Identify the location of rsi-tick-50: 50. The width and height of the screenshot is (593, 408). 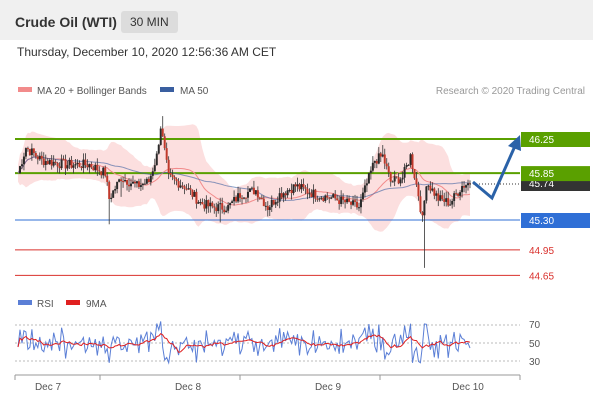
(535, 344).